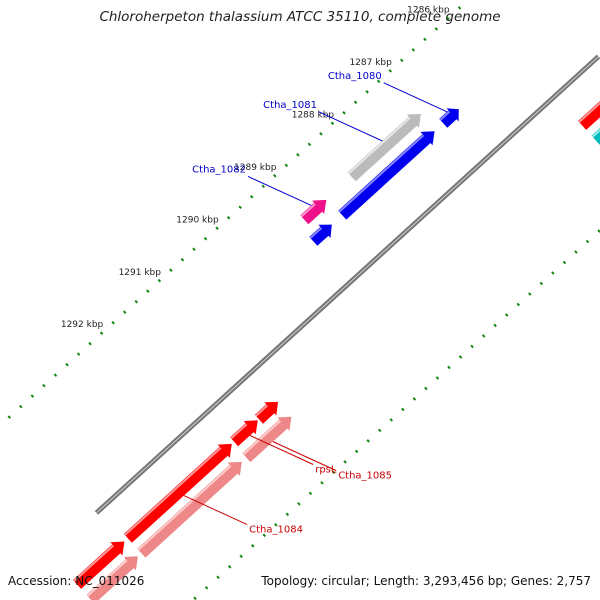  I want to click on scale-tick-label: 1290 kbp, so click(197, 220).